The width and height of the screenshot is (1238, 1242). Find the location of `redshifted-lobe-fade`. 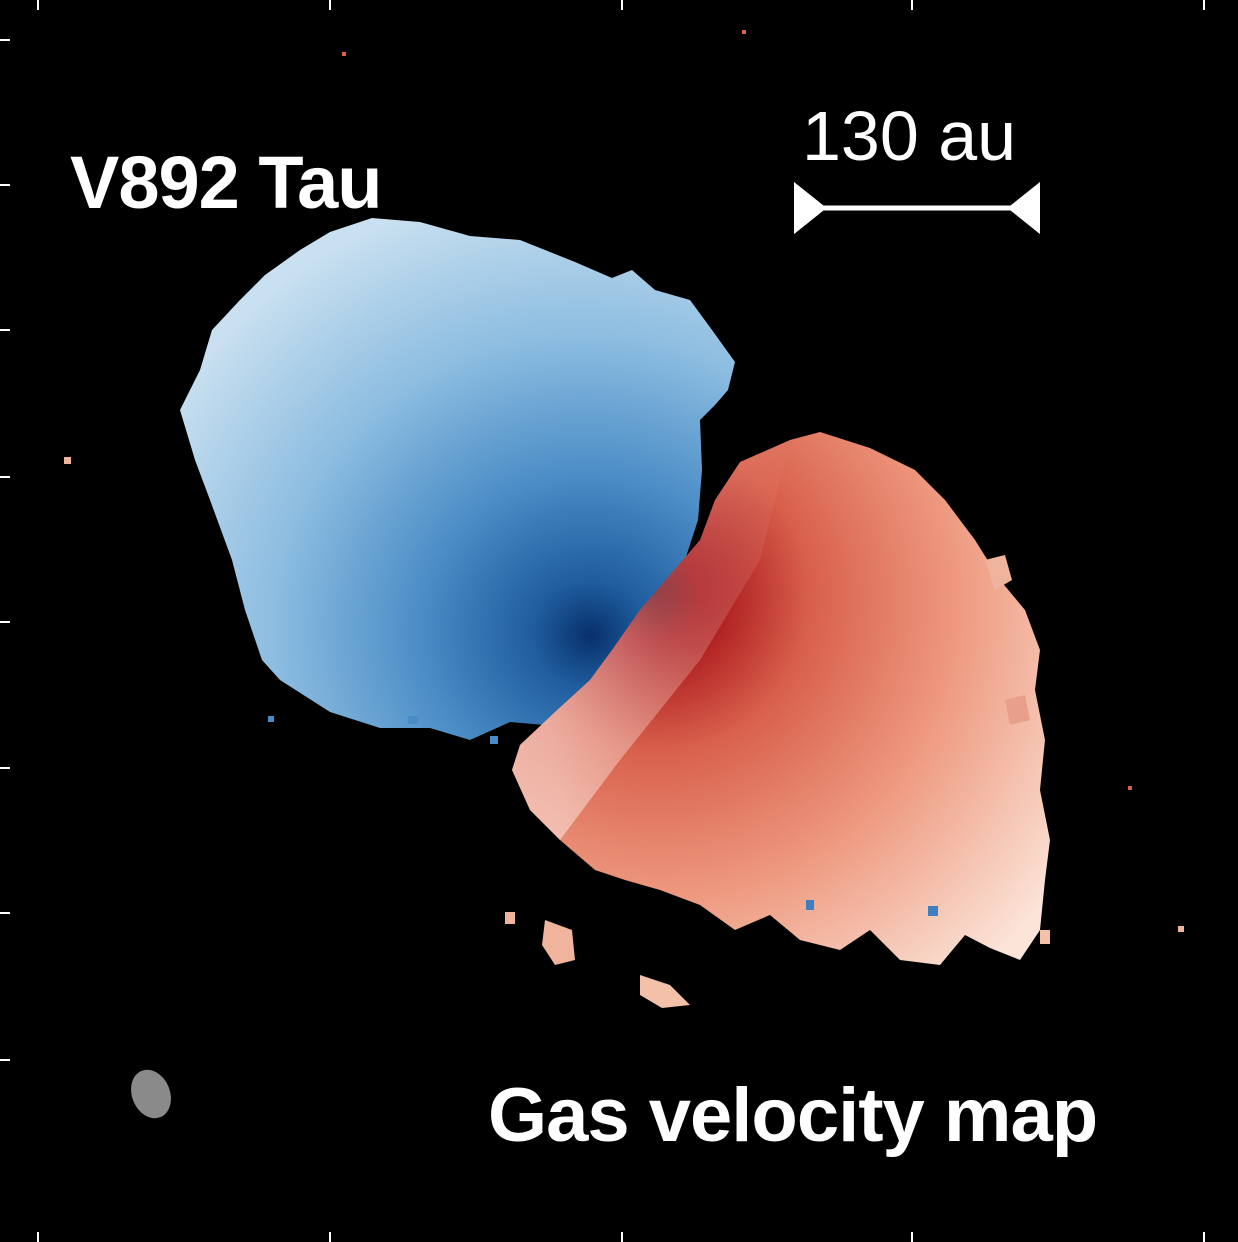

redshifted-lobe-fade is located at coordinates (651, 640).